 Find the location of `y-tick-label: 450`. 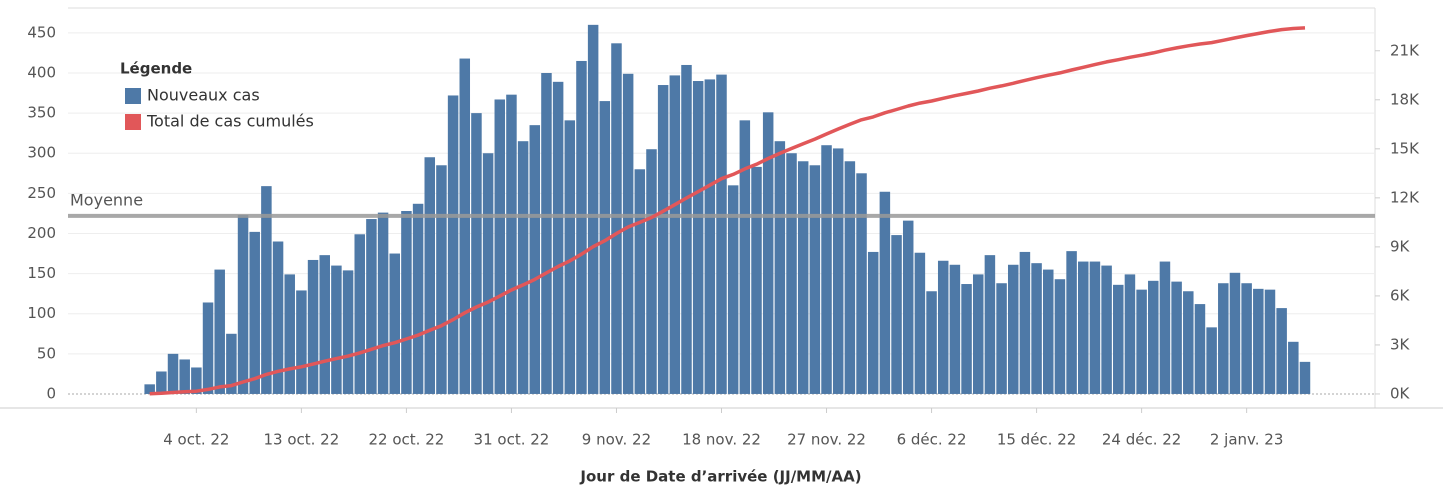

y-tick-label: 450 is located at coordinates (41, 32).